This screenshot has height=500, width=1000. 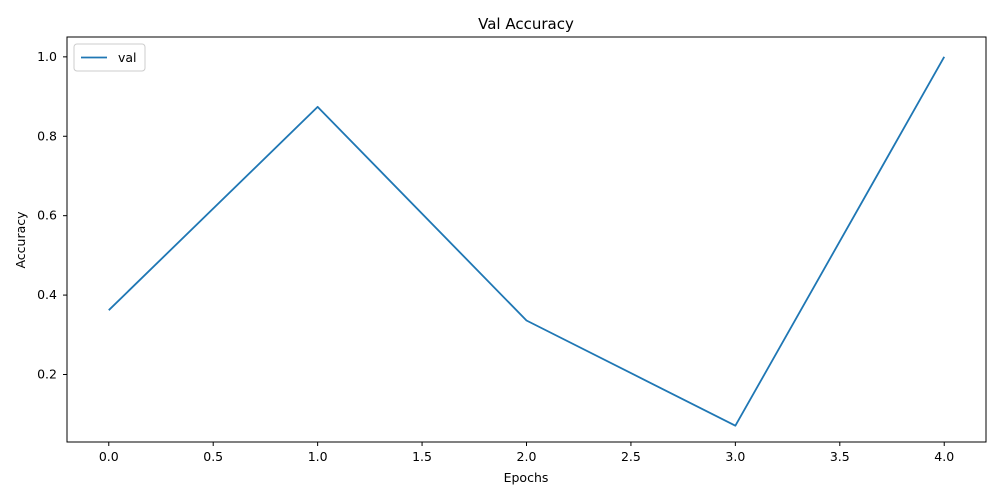 I want to click on x-tick-label: 4.0, so click(x=944, y=456).